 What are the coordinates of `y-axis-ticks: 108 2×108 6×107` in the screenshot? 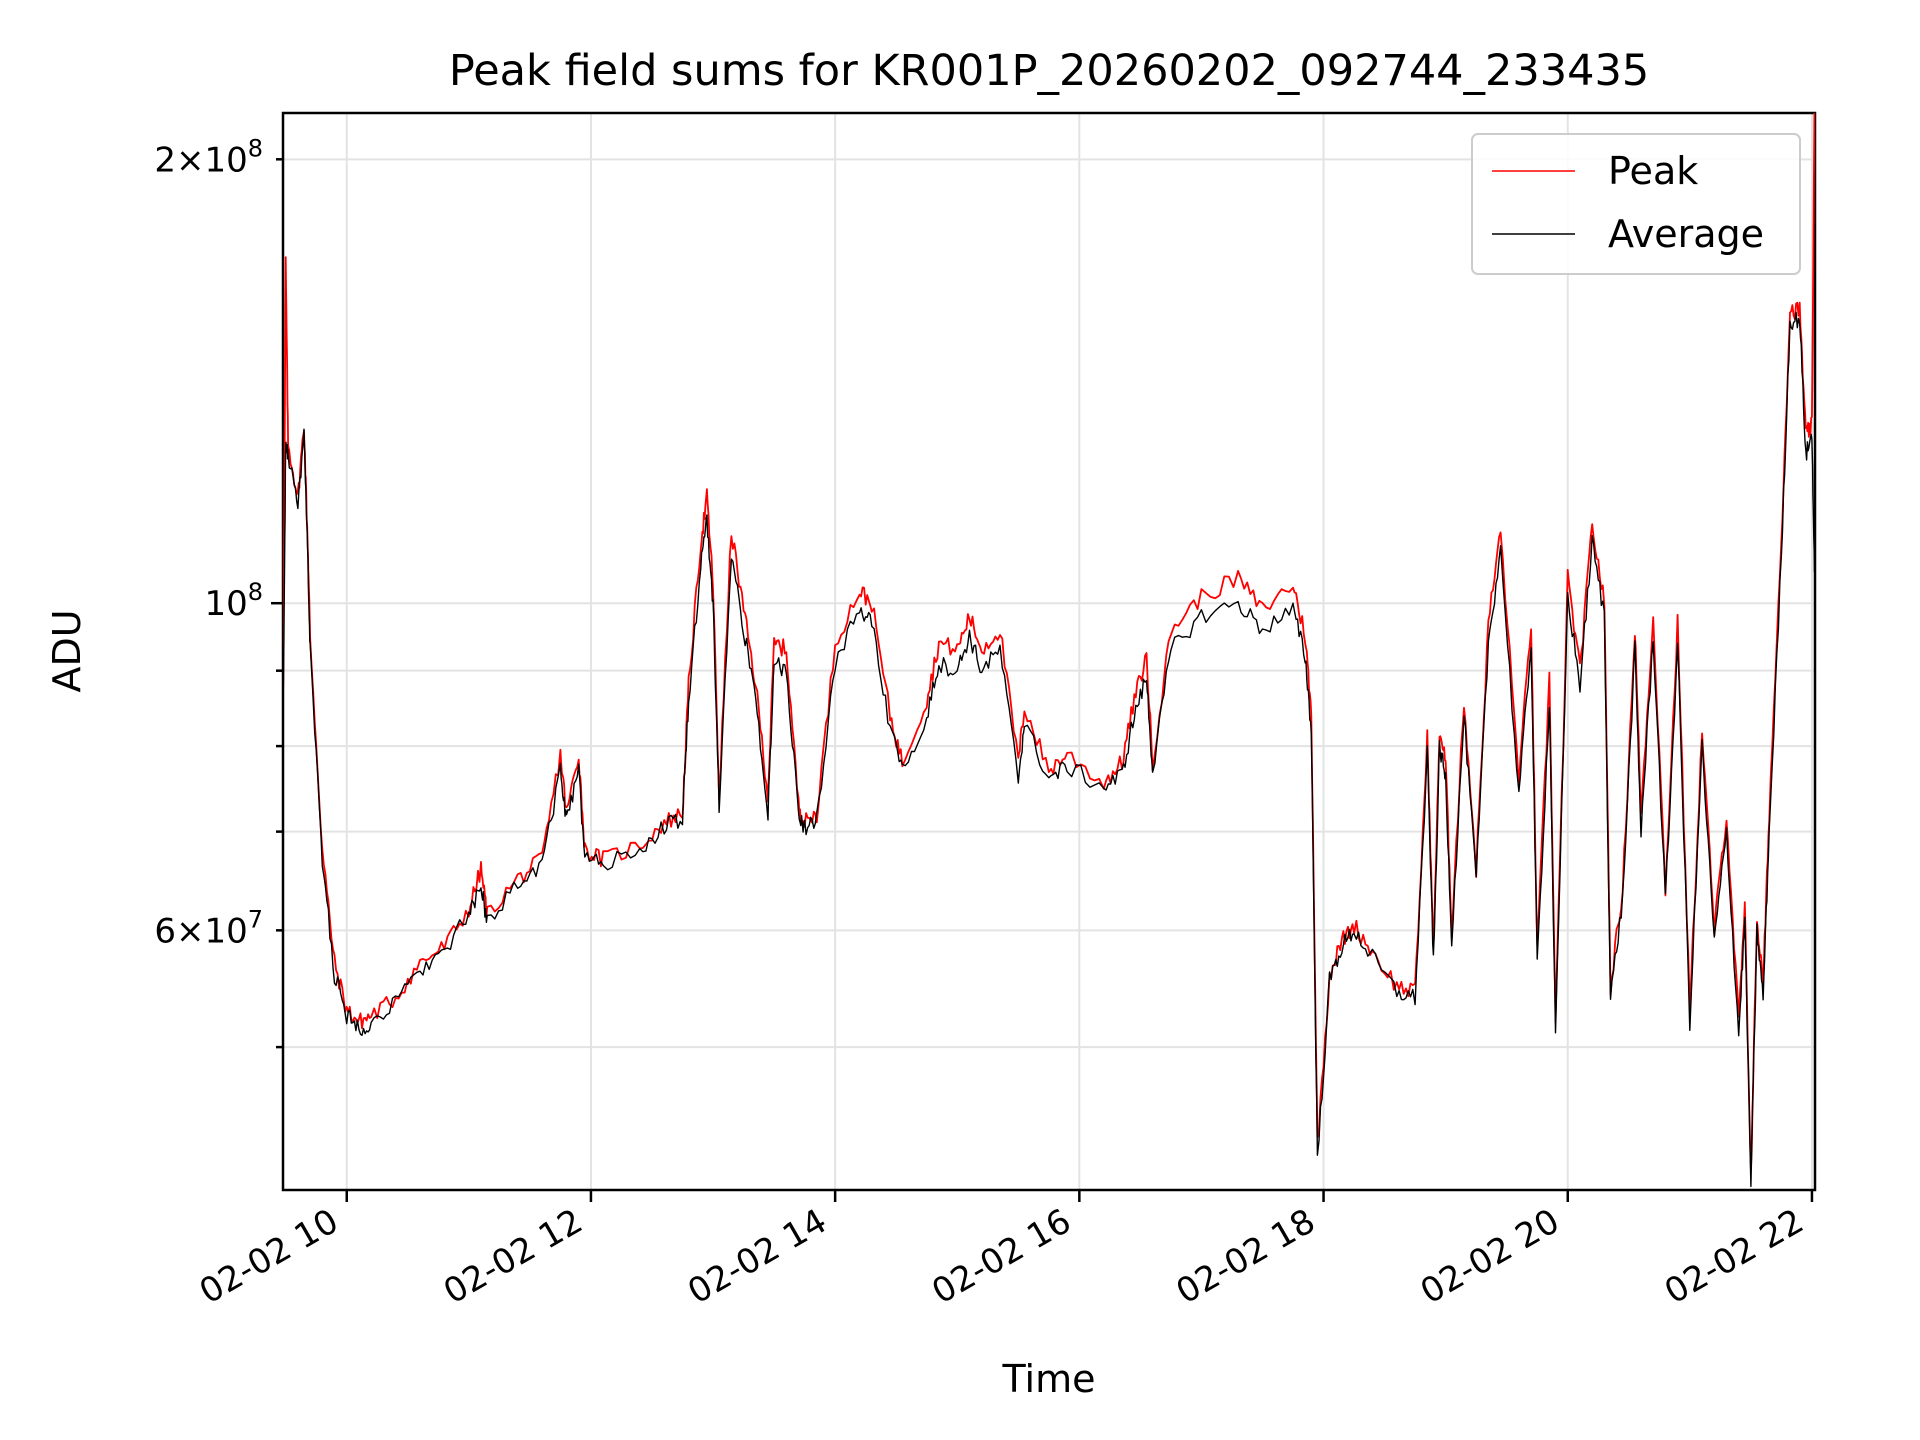 It's located at (218, 591).